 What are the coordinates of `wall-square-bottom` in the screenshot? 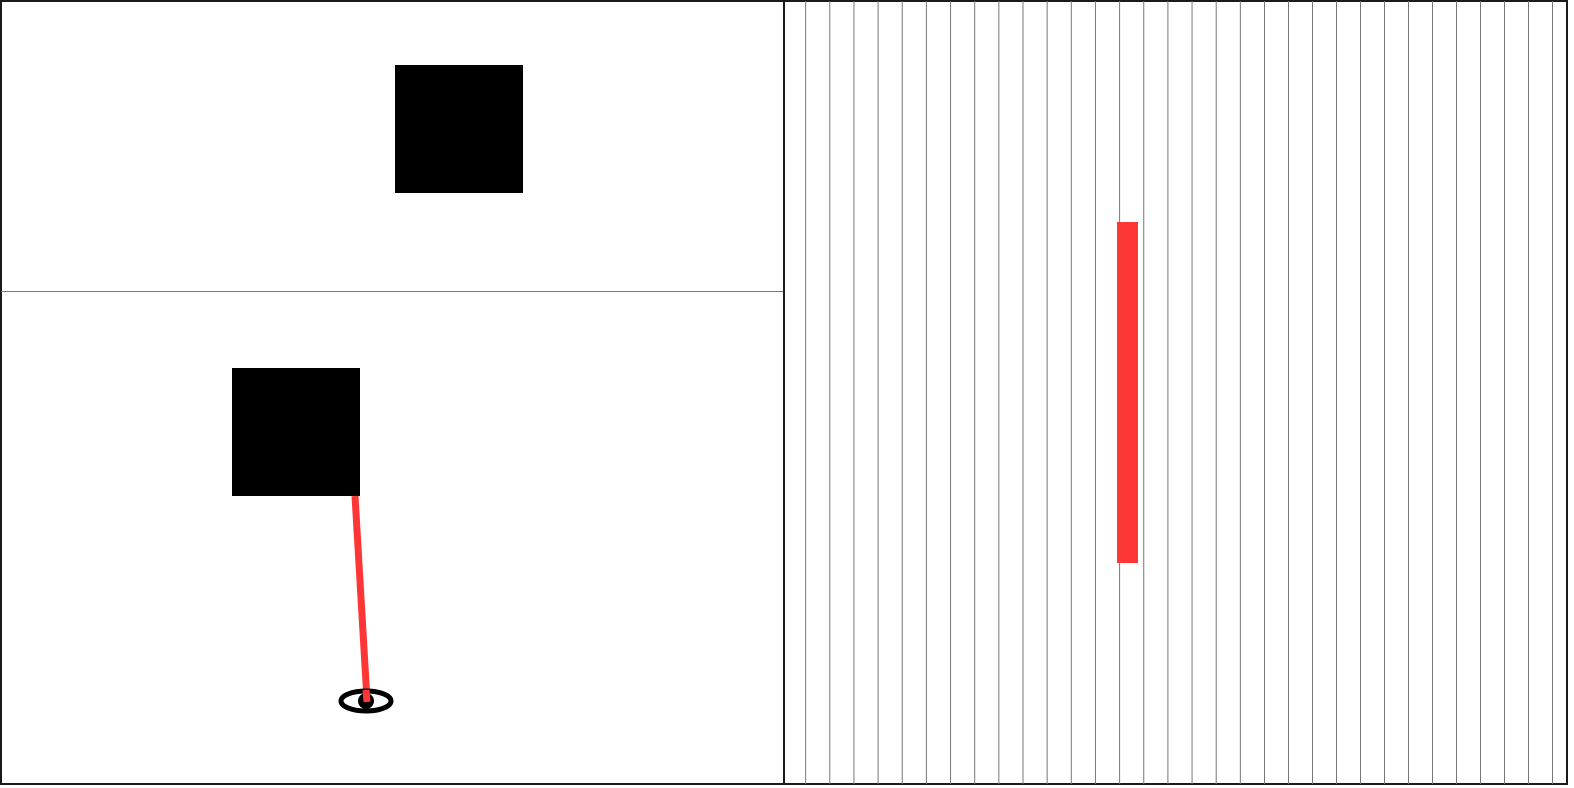 It's located at (296, 432).